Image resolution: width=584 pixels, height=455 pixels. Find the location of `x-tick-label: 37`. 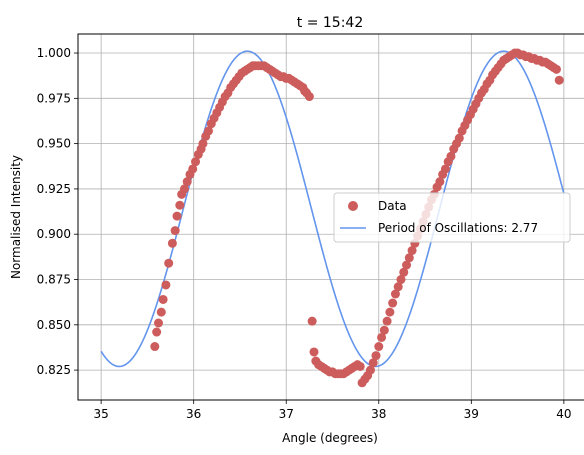

x-tick-label: 37 is located at coordinates (286, 414).